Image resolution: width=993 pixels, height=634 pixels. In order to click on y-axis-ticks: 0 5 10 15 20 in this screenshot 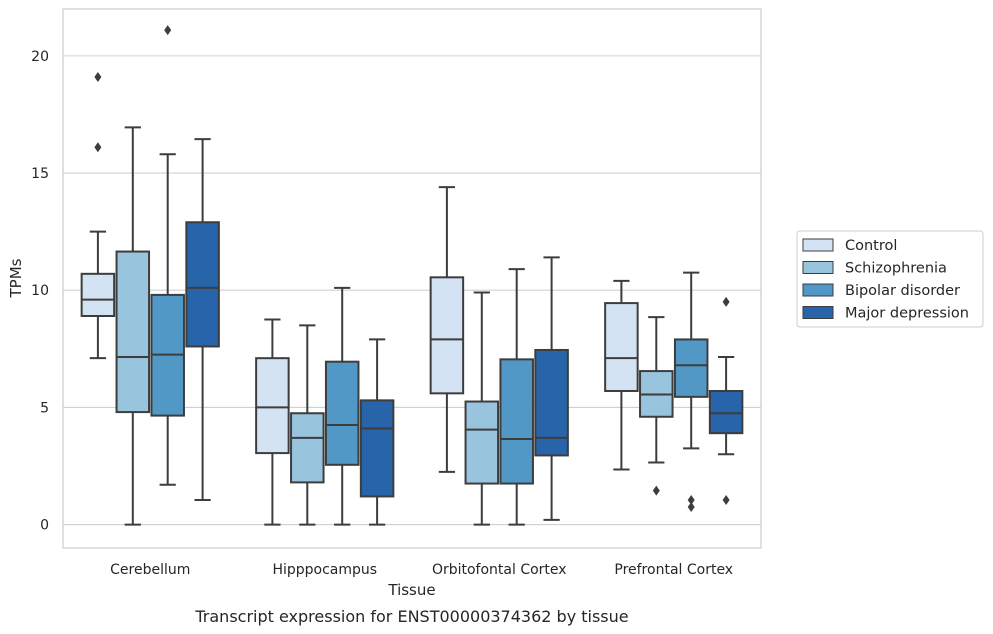, I will do `click(40, 291)`.